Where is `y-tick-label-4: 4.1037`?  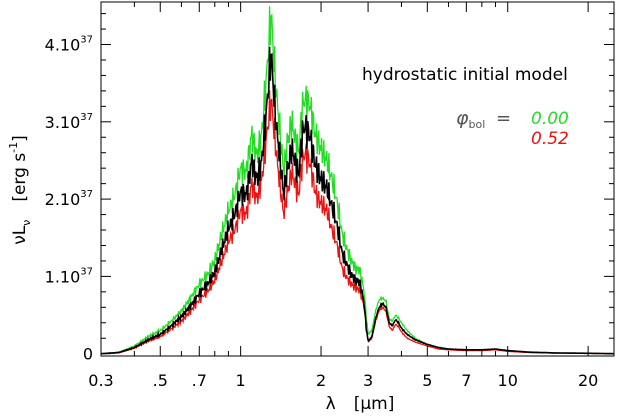 y-tick-label-4: 4.1037 is located at coordinates (69, 45).